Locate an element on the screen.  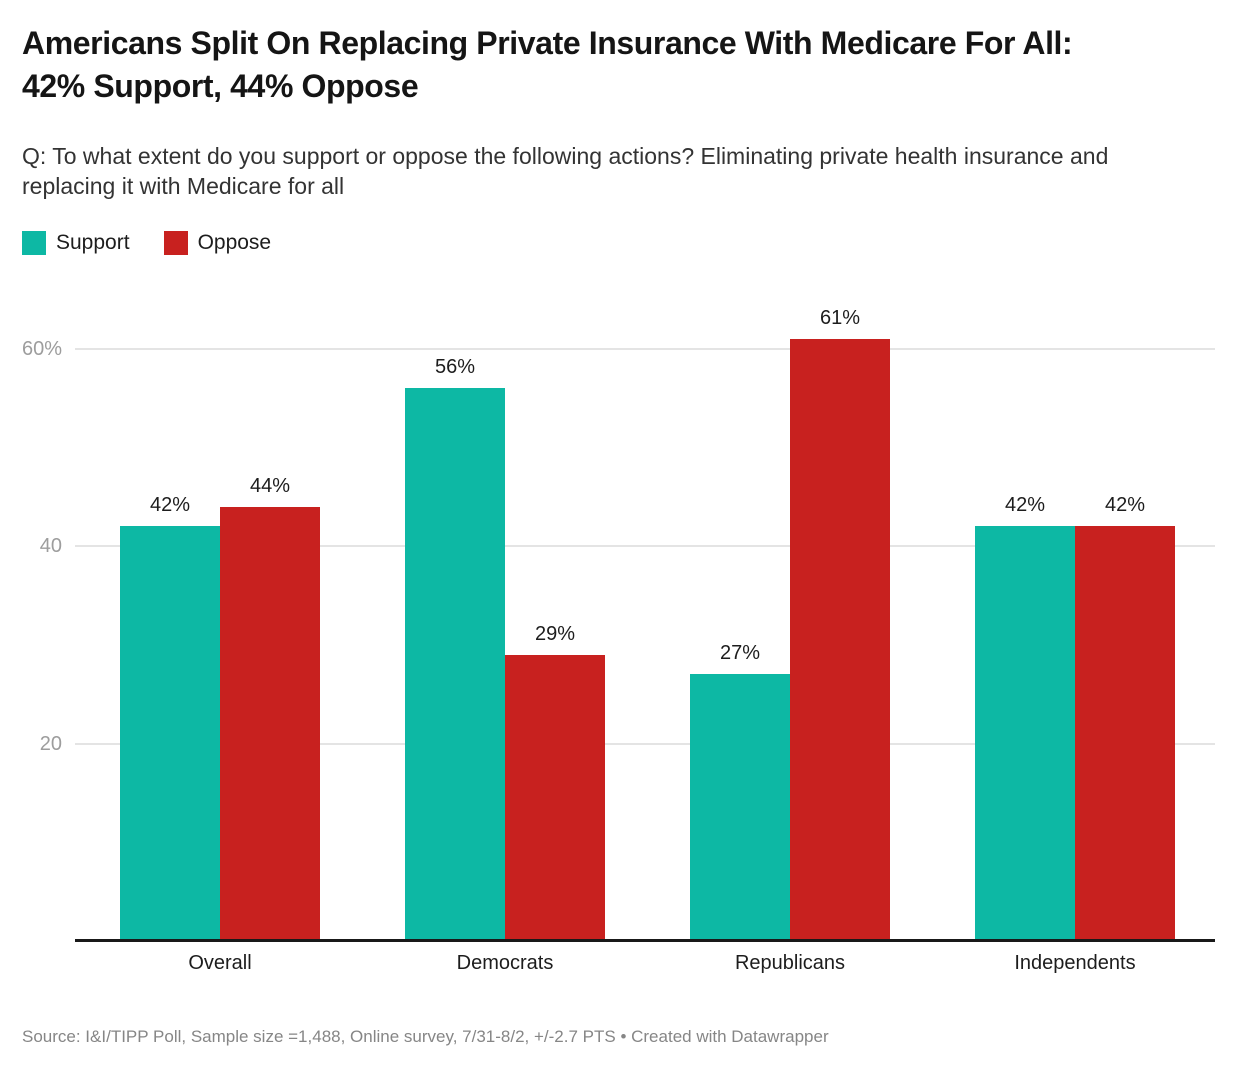
legend-label: Oppose is located at coordinates (234, 242).